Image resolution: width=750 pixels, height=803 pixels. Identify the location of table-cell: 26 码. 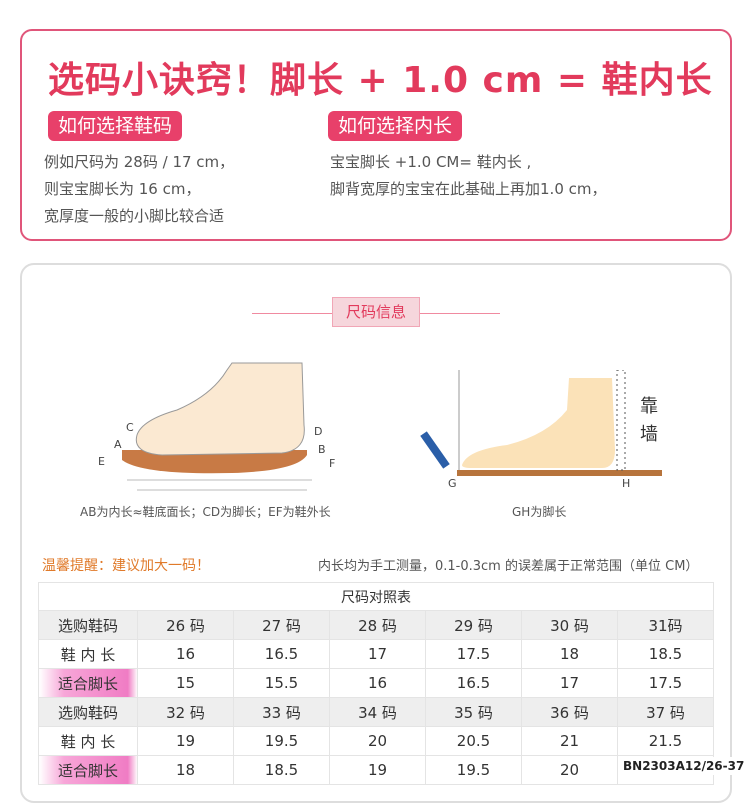
(185, 625).